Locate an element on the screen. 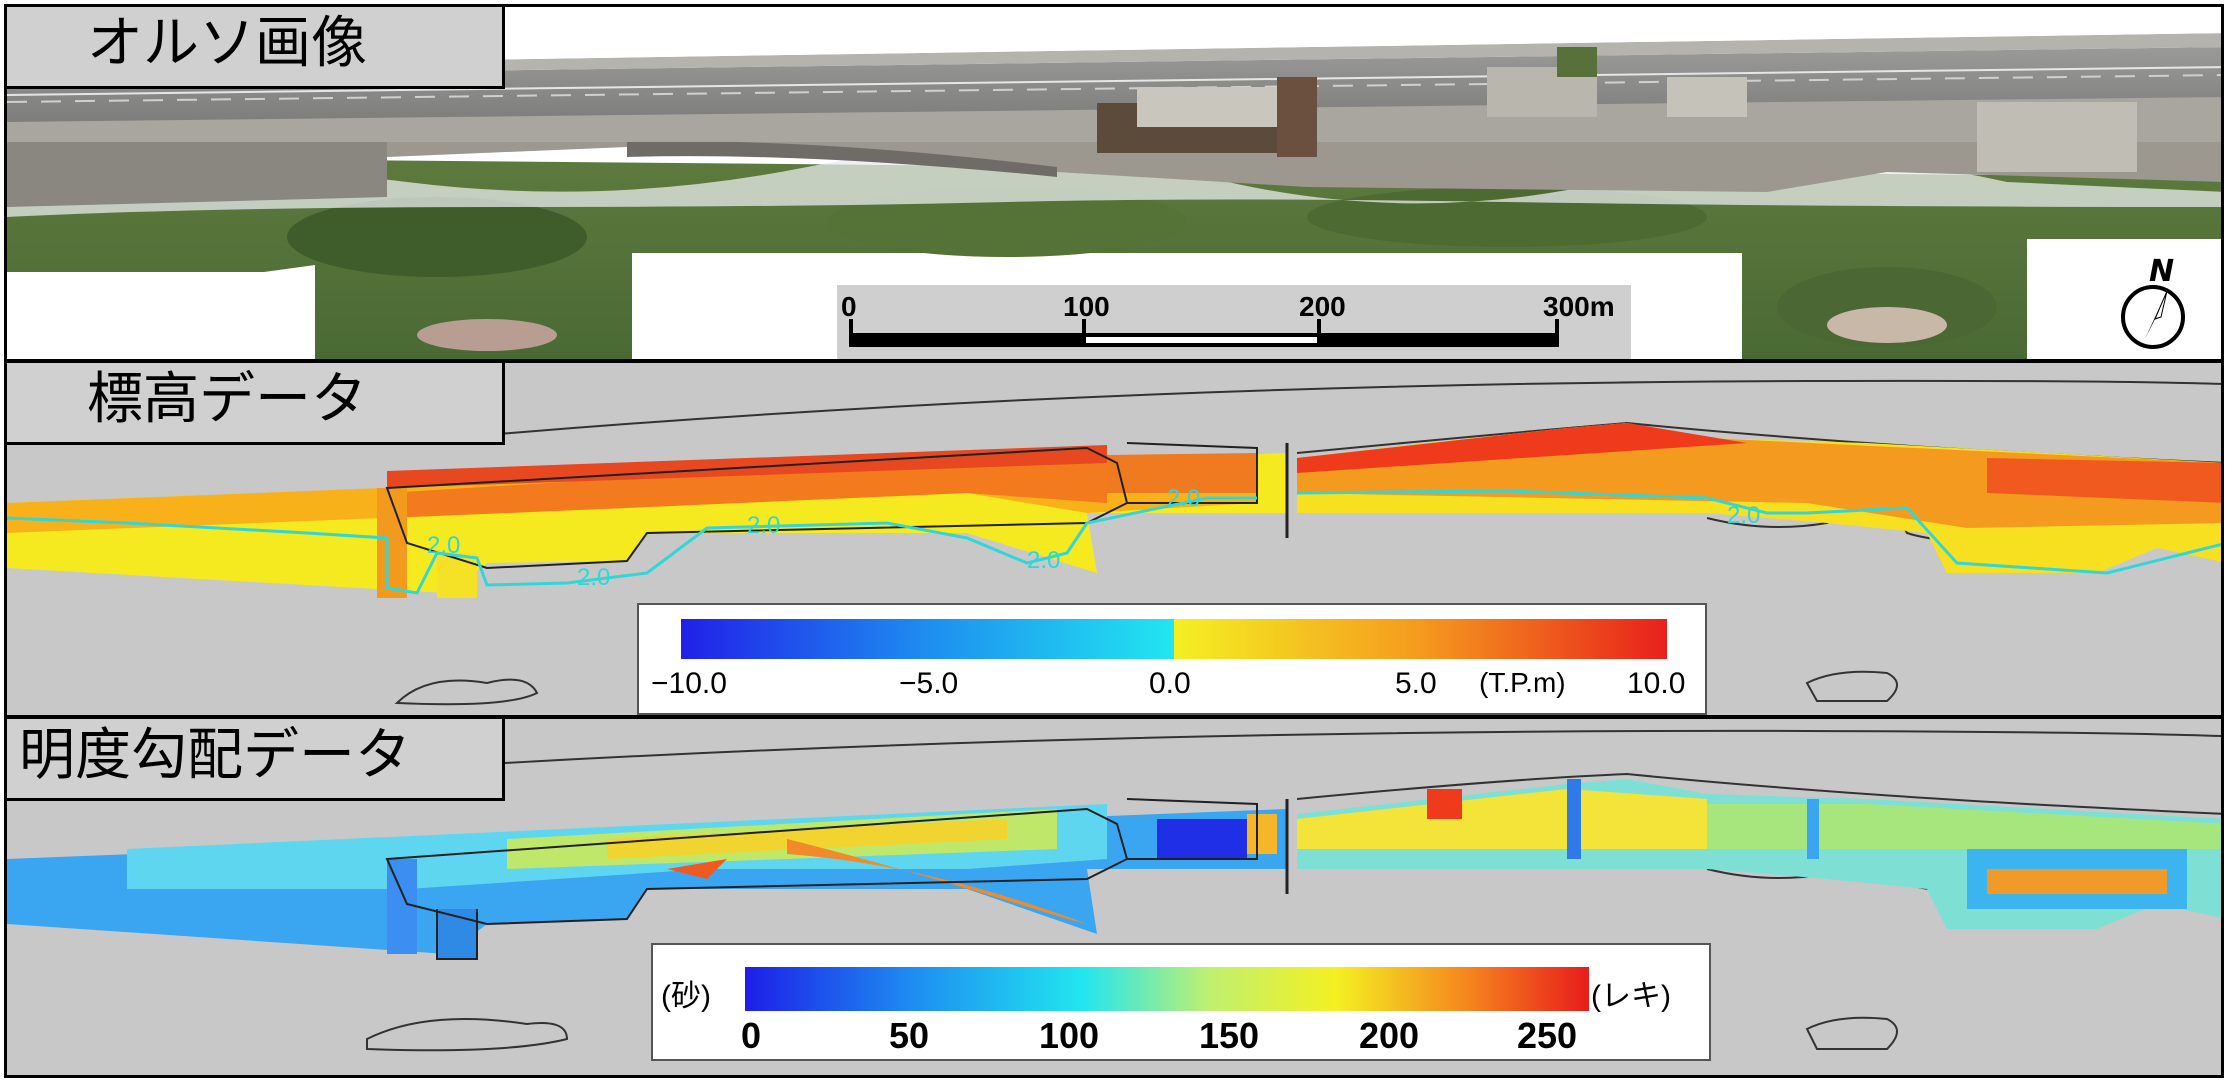 The height and width of the screenshot is (1082, 2228). contour-label-5: 2.0 is located at coordinates (1183, 498).